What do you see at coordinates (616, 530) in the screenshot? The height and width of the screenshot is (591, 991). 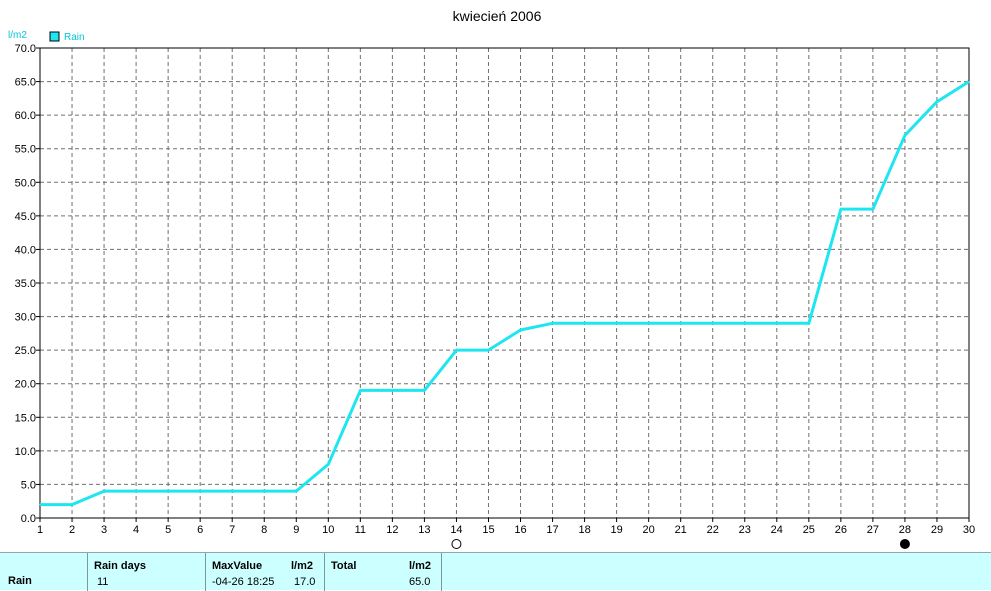 I see `x-tick-label: 19` at bounding box center [616, 530].